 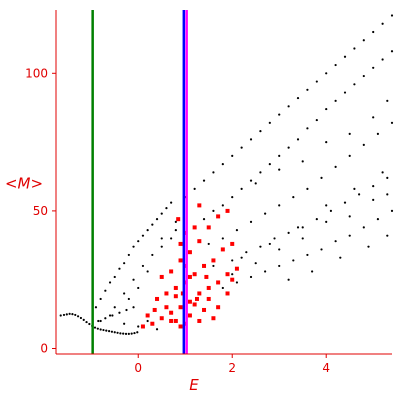 What do you see at coordinates (194, 385) in the screenshot?
I see `x-axis-label: E` at bounding box center [194, 385].